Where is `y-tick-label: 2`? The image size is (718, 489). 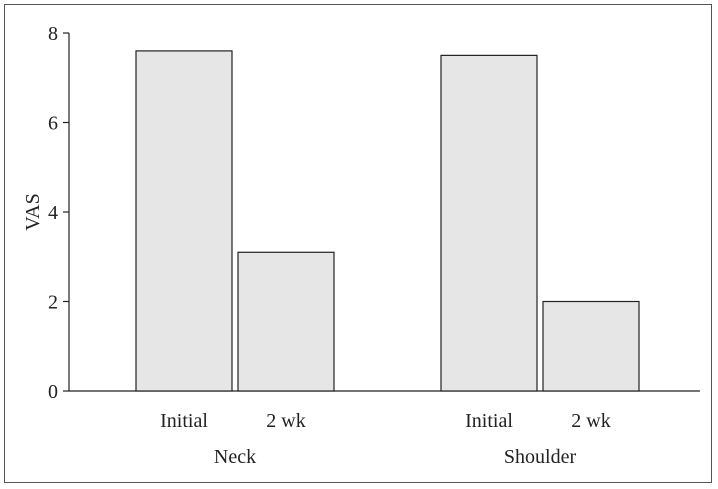 y-tick-label: 2 is located at coordinates (53, 303).